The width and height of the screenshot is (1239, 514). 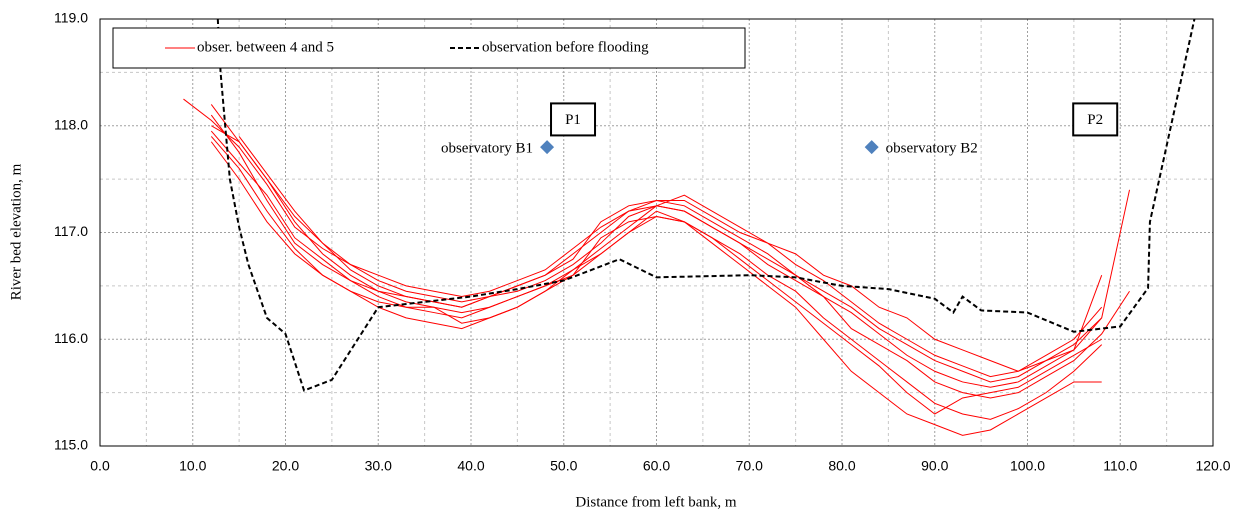 I want to click on x-tick-label: 0.0, so click(x=100, y=466).